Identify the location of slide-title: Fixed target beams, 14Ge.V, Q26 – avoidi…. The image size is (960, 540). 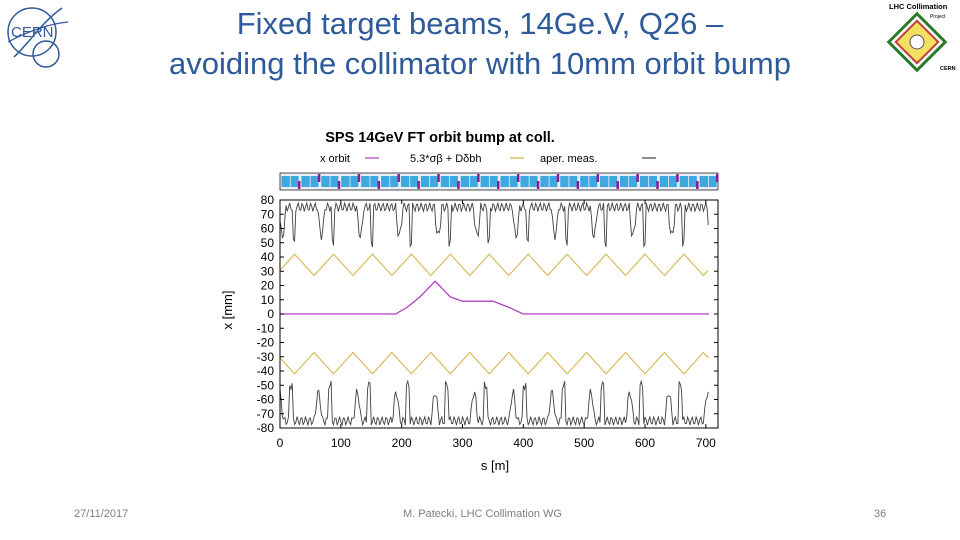
(480, 44).